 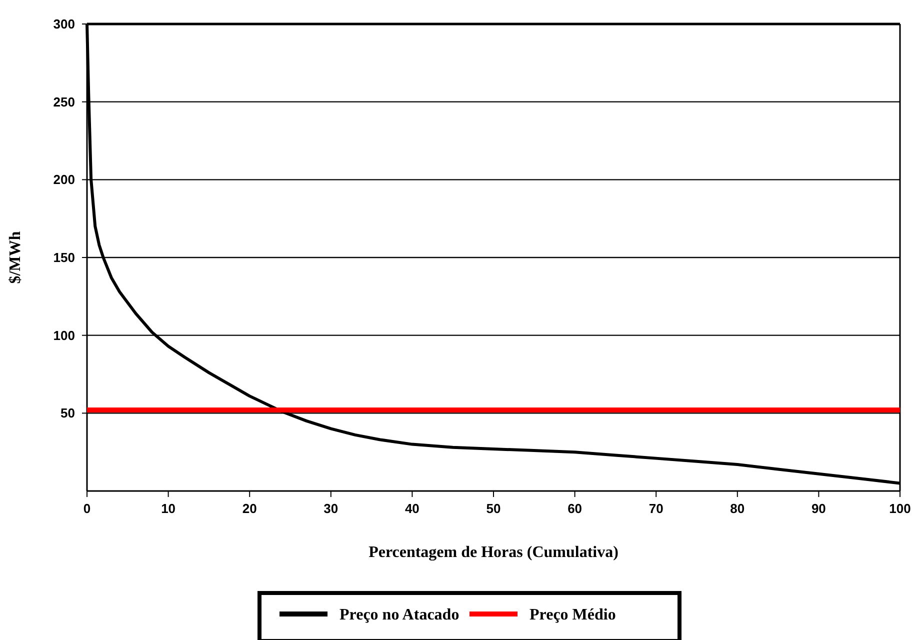 I want to click on y-tick-label: 200, so click(x=64, y=180).